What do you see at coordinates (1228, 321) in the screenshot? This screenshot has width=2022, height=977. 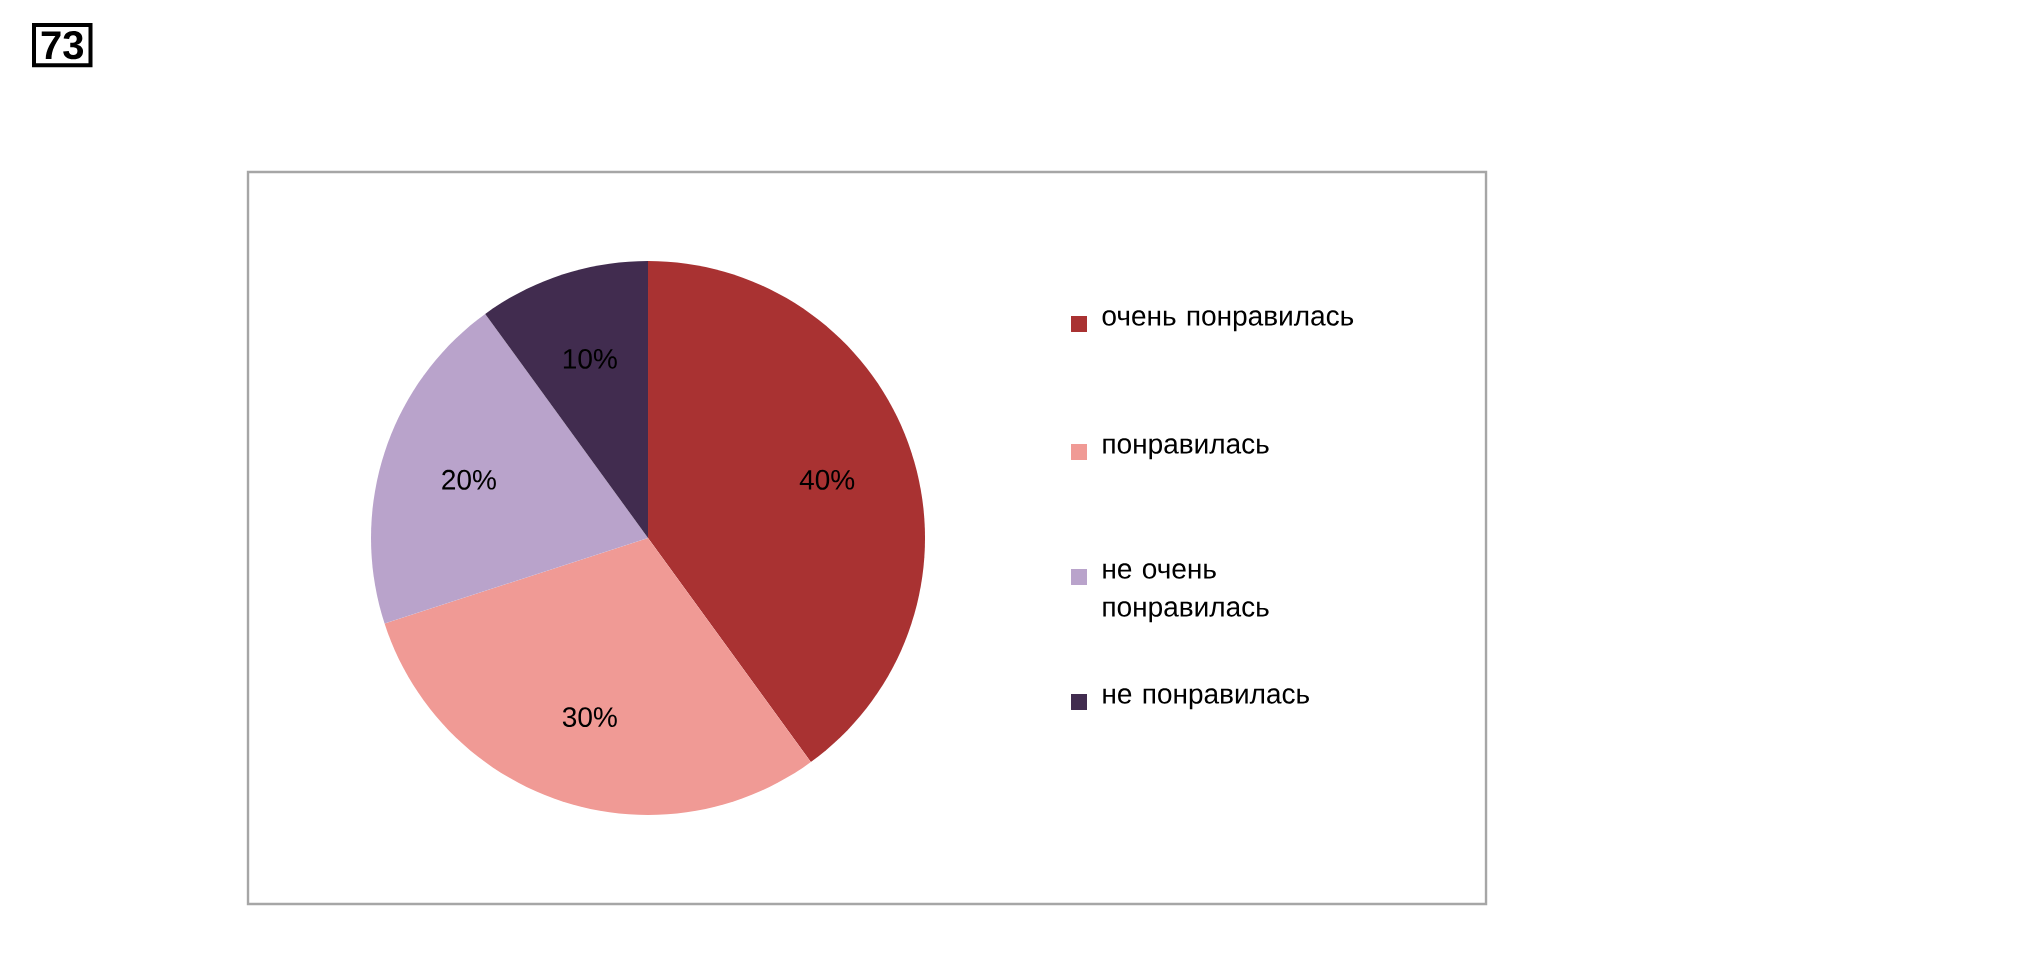 I see `legend-label: очень понравилась` at bounding box center [1228, 321].